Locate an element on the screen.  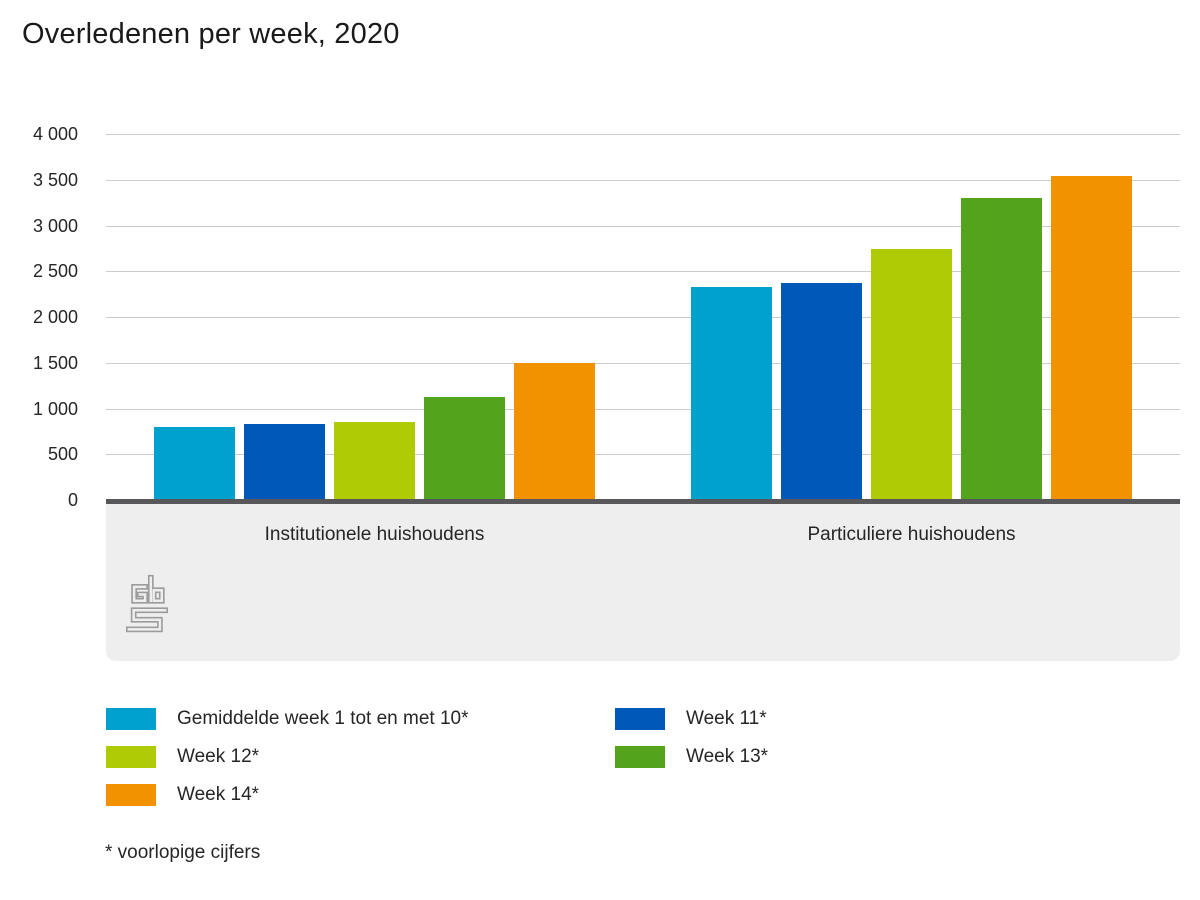
legend-label: Gemiddelde week 1 tot en met 10* is located at coordinates (323, 718).